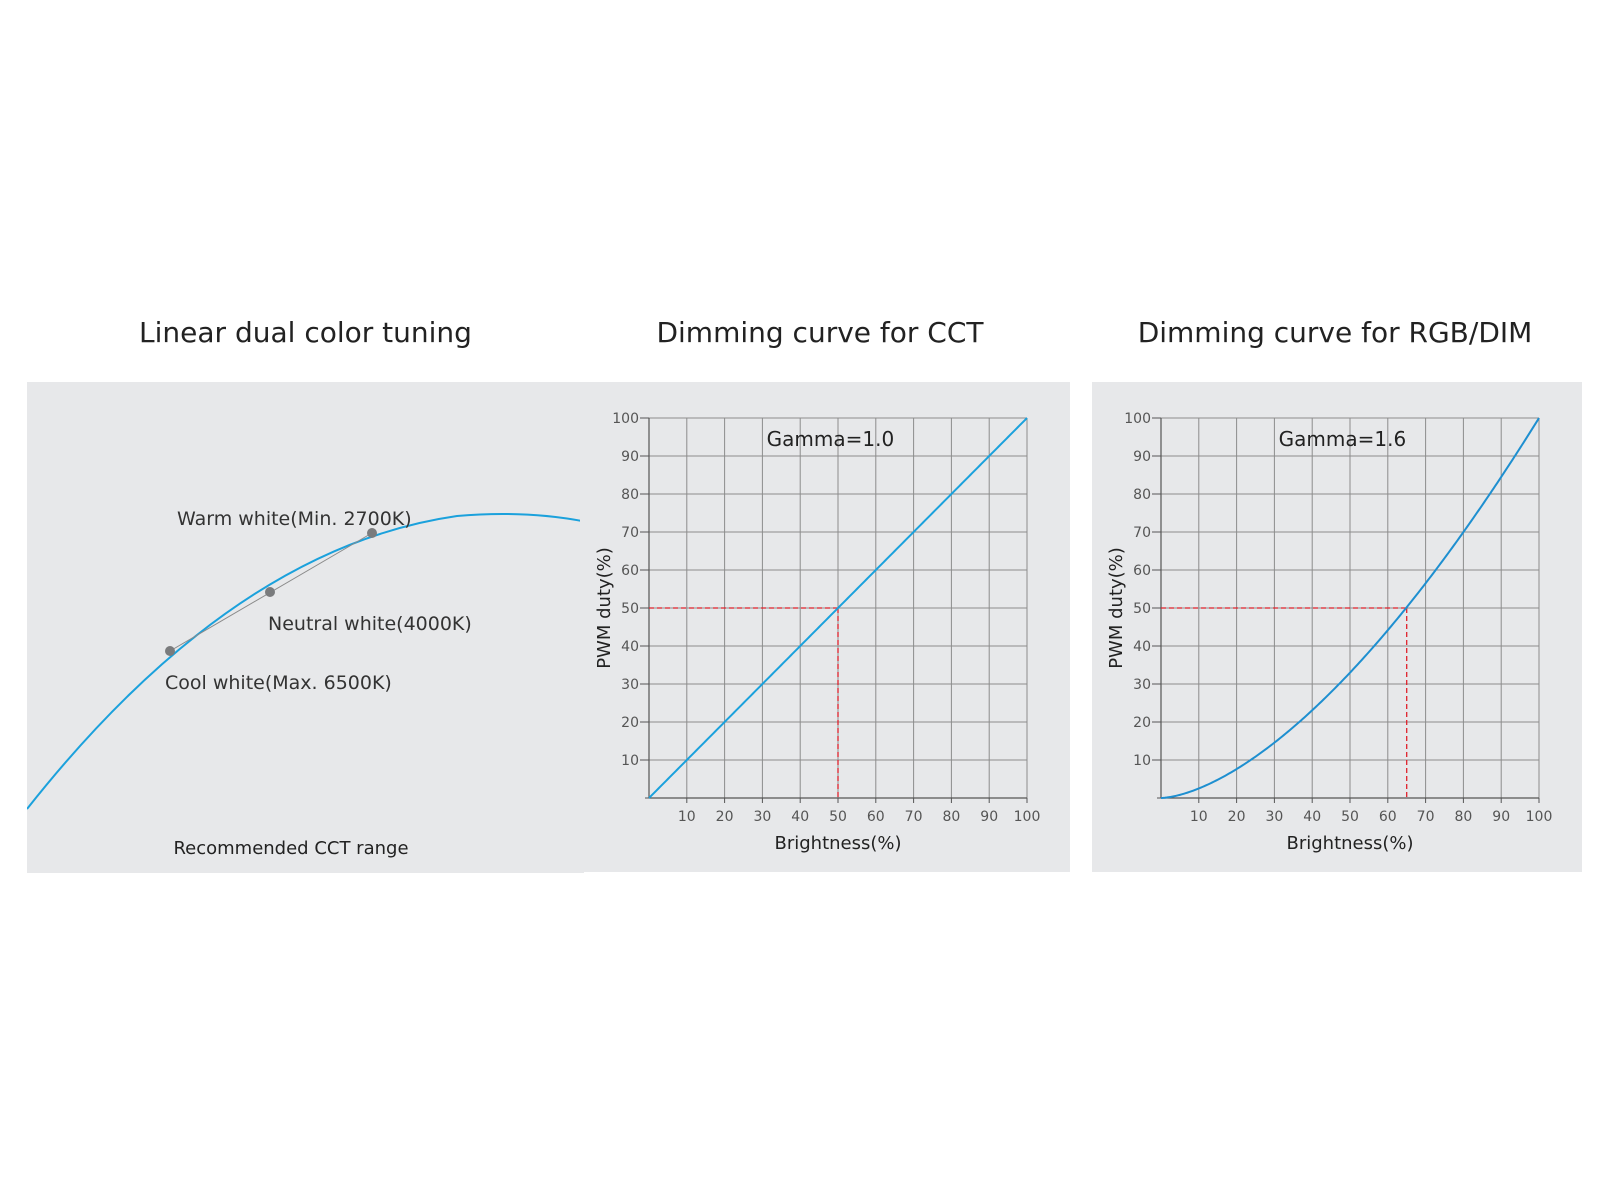 The image size is (1600, 1200). I want to click on cct-xtick-label-20: 20, so click(725, 817).